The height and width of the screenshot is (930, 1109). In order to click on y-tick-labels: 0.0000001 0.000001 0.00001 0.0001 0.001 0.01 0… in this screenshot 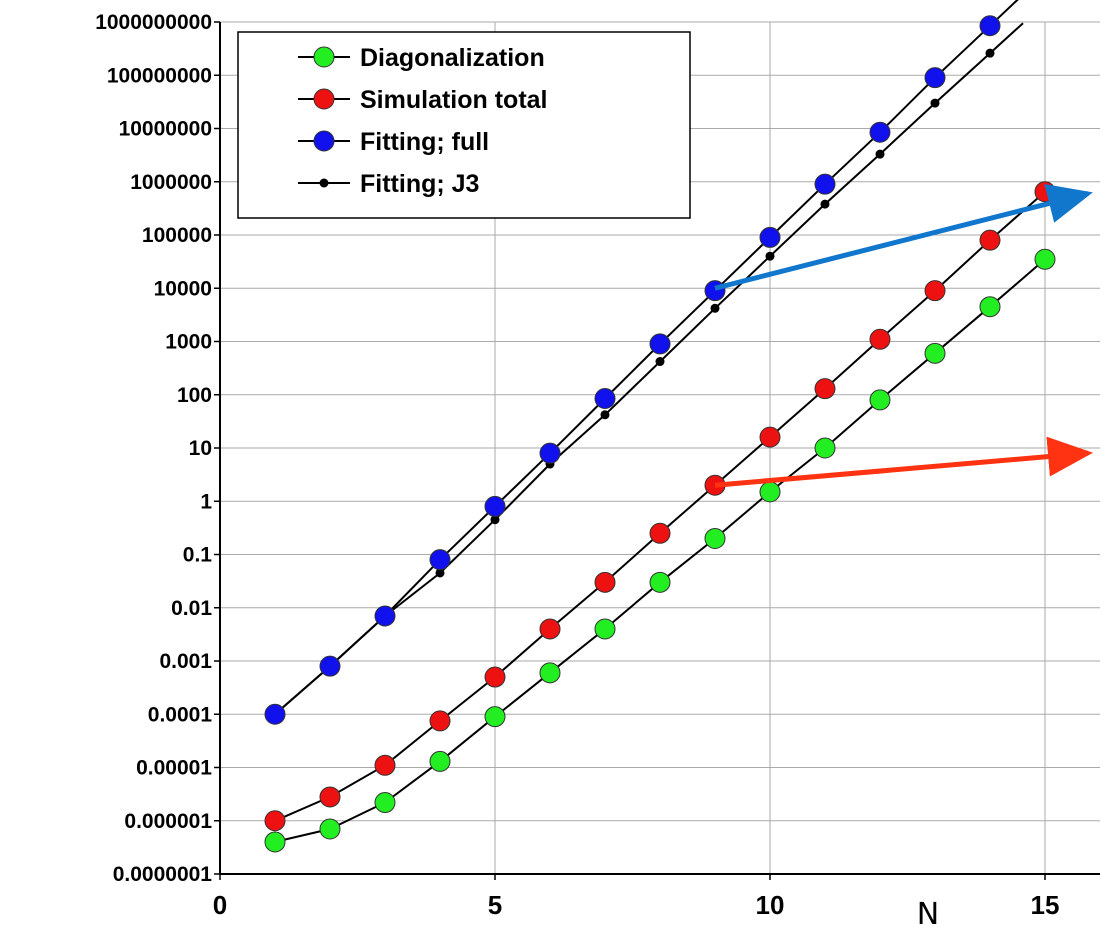, I will do `click(153, 448)`.